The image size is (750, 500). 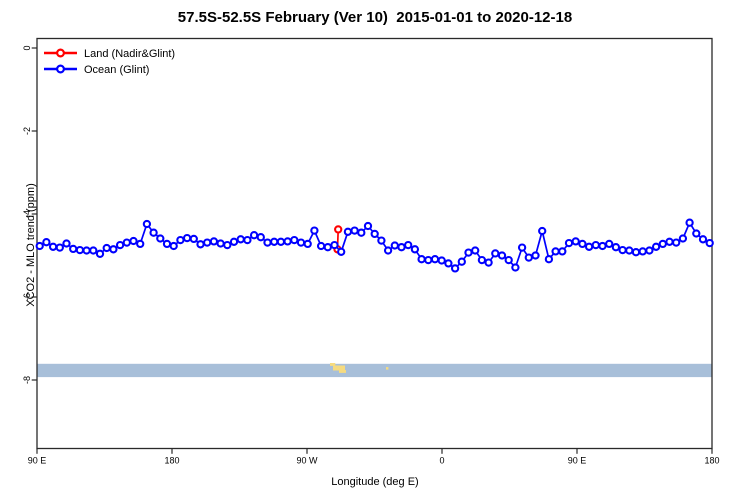 What do you see at coordinates (387, 368) in the screenshot?
I see `map-band-land-south-georgia` at bounding box center [387, 368].